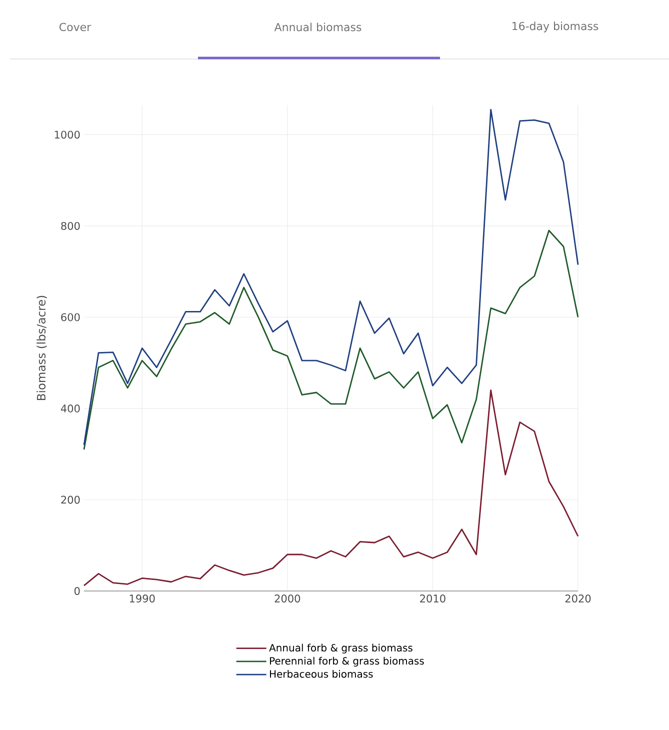 The width and height of the screenshot is (669, 730). Describe the element at coordinates (70, 500) in the screenshot. I see `y-tick-label: 200` at that location.